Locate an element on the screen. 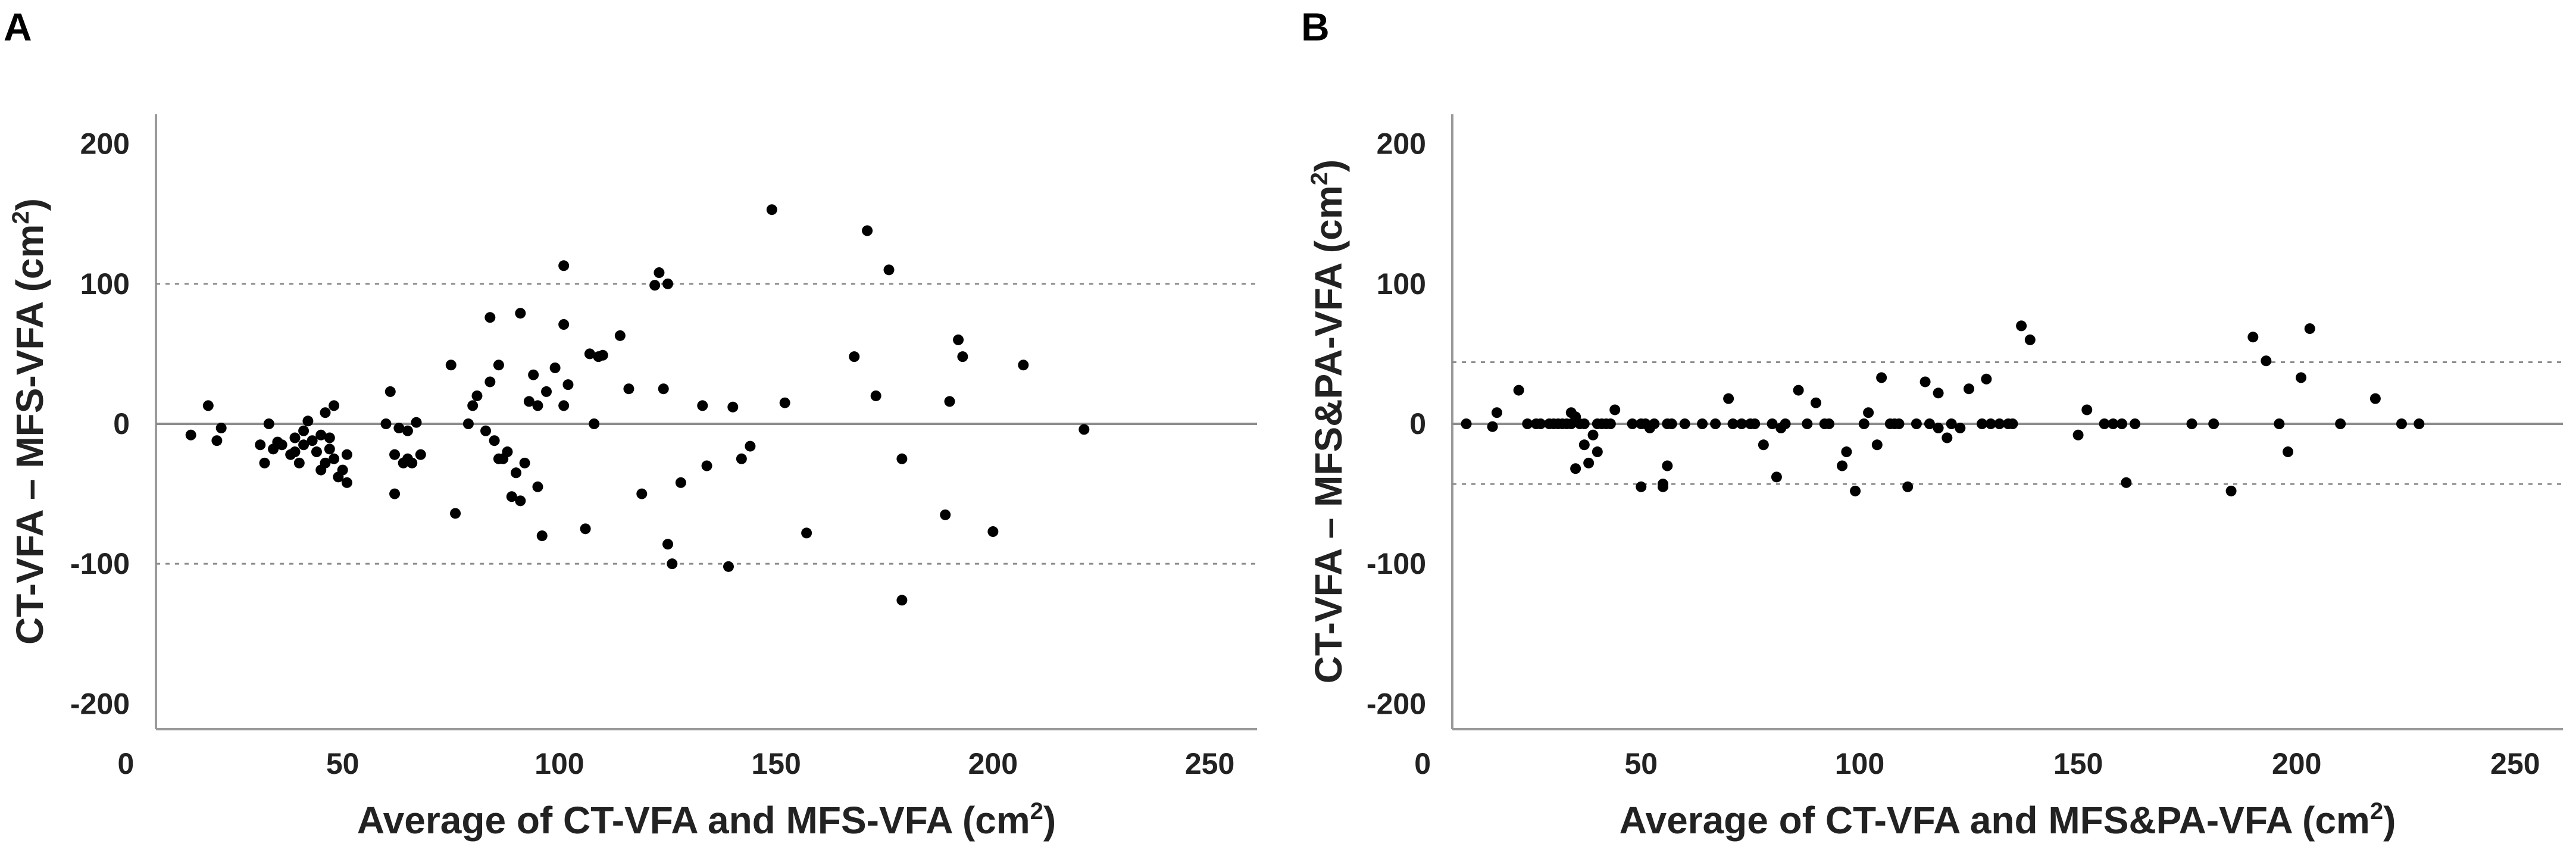  x-axis-title-a: Average of CT-VFA and MFS-VFA (cm2) is located at coordinates (706, 820).